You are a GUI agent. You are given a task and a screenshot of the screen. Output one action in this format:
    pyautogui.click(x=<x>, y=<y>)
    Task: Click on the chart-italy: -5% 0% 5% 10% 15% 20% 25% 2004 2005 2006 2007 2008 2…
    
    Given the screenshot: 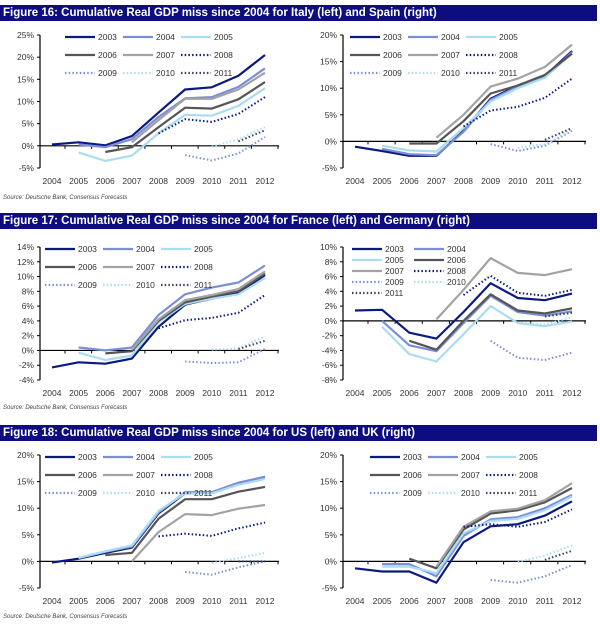 What is the action you would take?
    pyautogui.click(x=148, y=108)
    